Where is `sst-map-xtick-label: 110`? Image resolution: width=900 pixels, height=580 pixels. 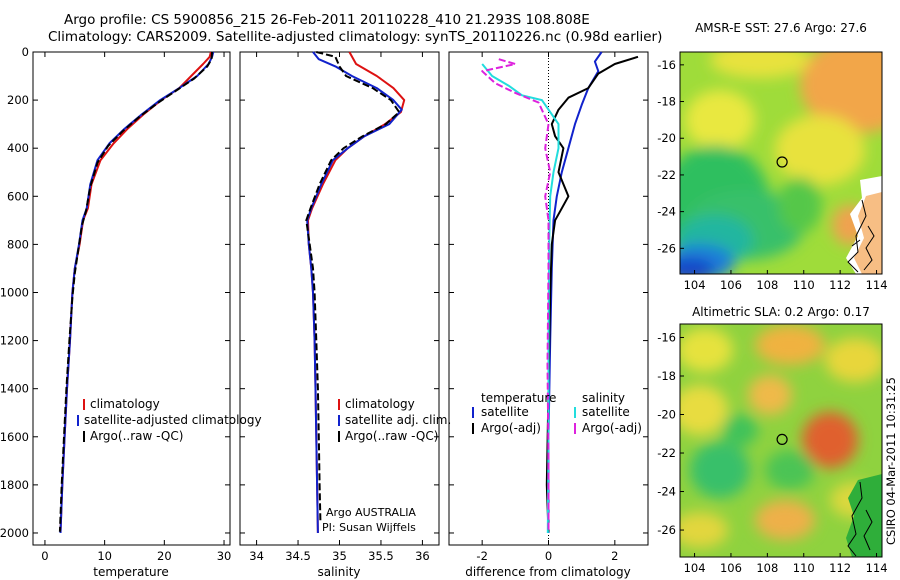 sst-map-xtick-label: 110 is located at coordinates (804, 285).